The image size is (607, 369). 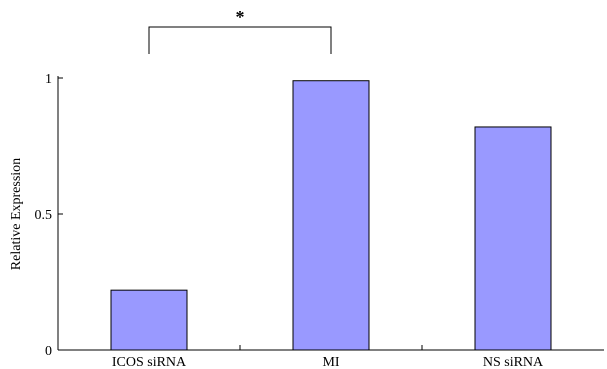 What do you see at coordinates (240, 40) in the screenshot?
I see `significance-bracket` at bounding box center [240, 40].